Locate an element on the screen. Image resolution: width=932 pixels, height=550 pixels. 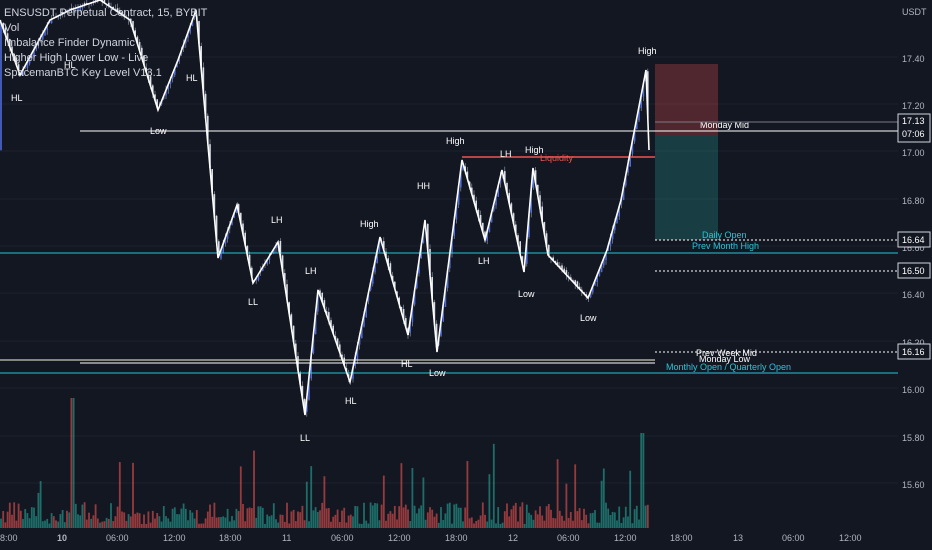
symbol-title: ENSUSDT Perpetual Contract, 15, BYBIT is located at coordinates (106, 13).